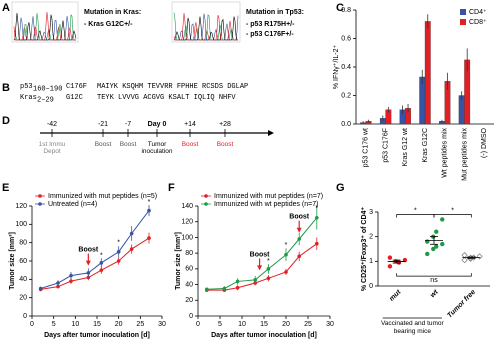 The height and width of the screenshot is (348, 500). What do you see at coordinates (478, 12) in the screenshot?
I see `legend-label: CD4⁺` at bounding box center [478, 12].